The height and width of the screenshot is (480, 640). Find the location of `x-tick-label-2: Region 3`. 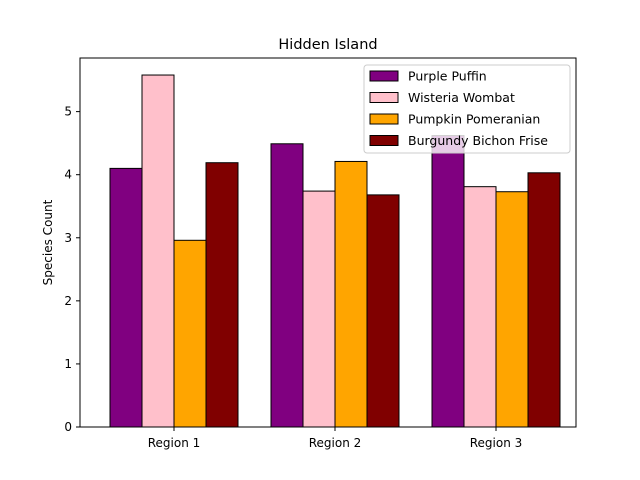

x-tick-label-2: Region 3 is located at coordinates (496, 443).